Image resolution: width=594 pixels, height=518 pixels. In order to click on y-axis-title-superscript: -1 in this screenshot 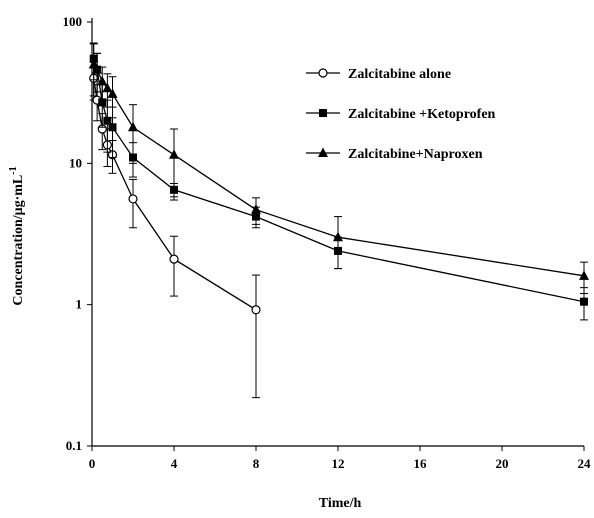, I will do `click(13, 170)`.